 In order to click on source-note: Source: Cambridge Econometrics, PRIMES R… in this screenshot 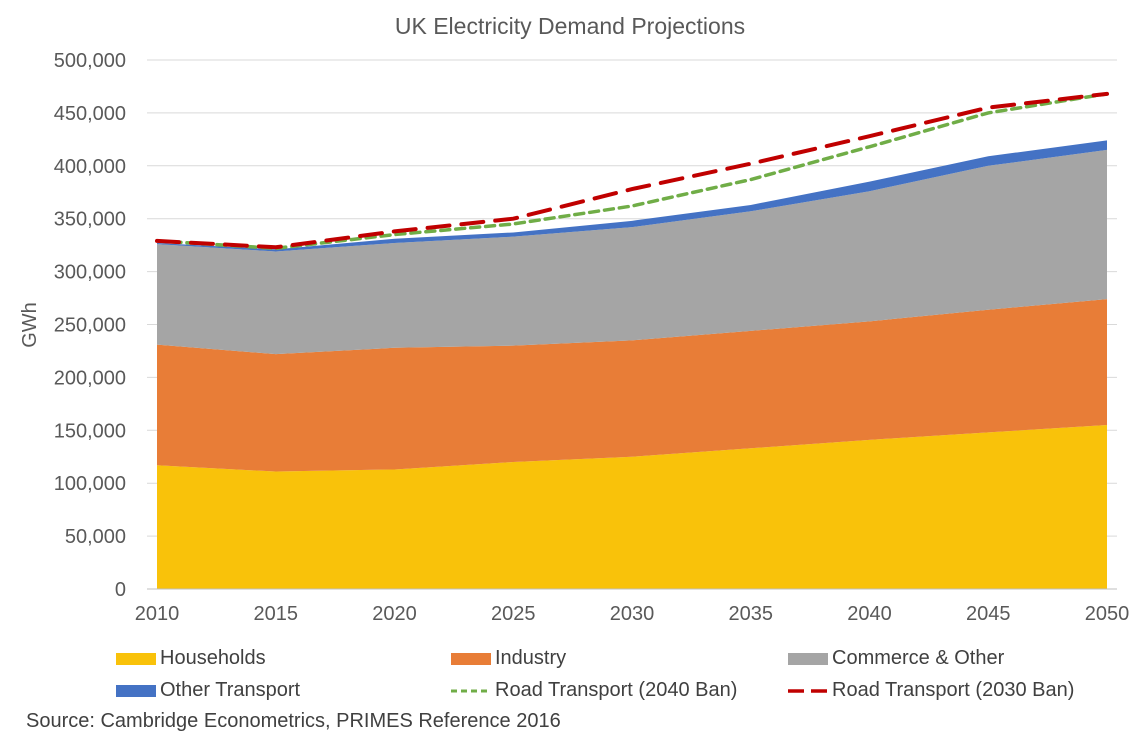, I will do `click(293, 721)`.